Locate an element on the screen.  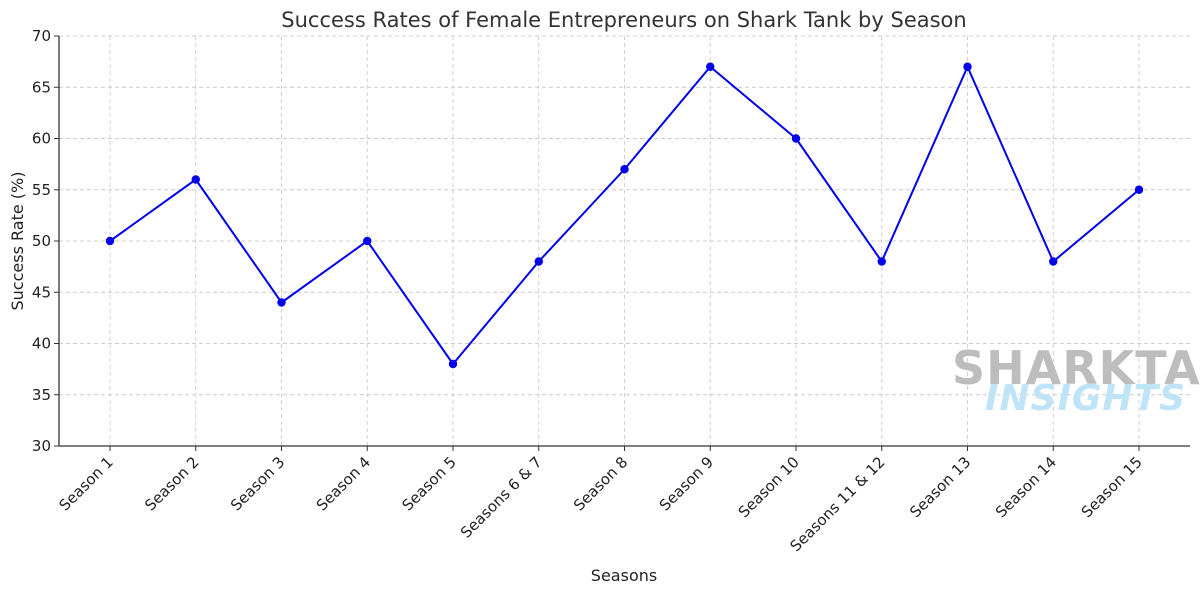
y-tick-label: 45 is located at coordinates (41, 292).